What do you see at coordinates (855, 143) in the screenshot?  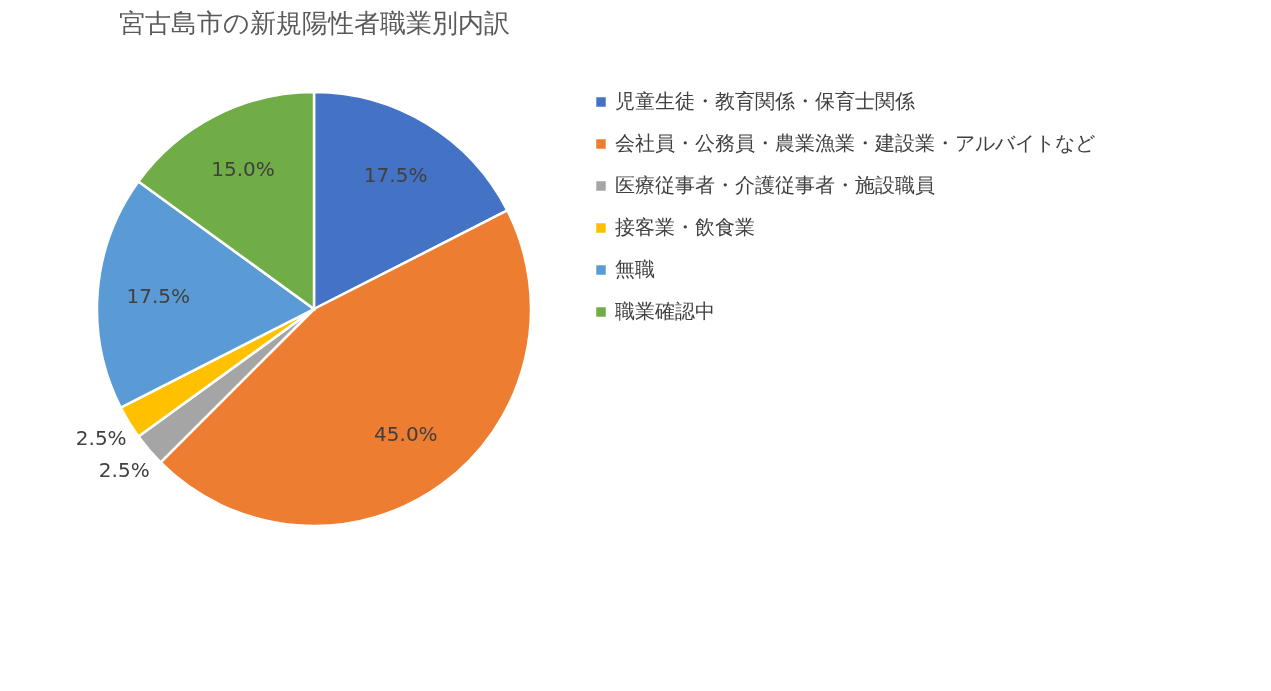 I see `legend-label: 会社員・公務員・農業漁業・建設業・アルバイトなど` at bounding box center [855, 143].